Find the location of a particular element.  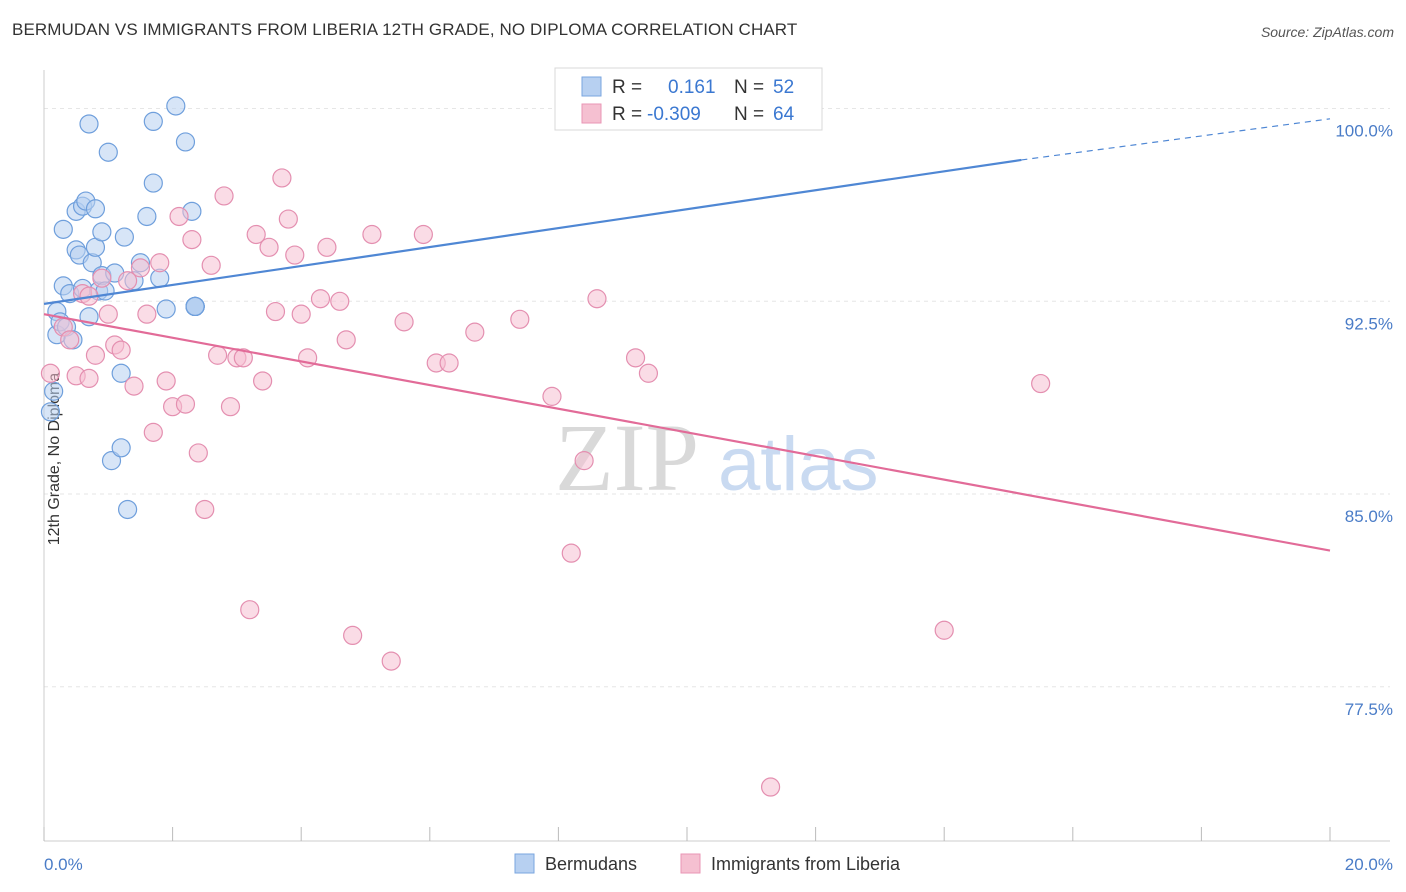

y-tick-label-2: 92.5% is located at coordinates (1369, 323).